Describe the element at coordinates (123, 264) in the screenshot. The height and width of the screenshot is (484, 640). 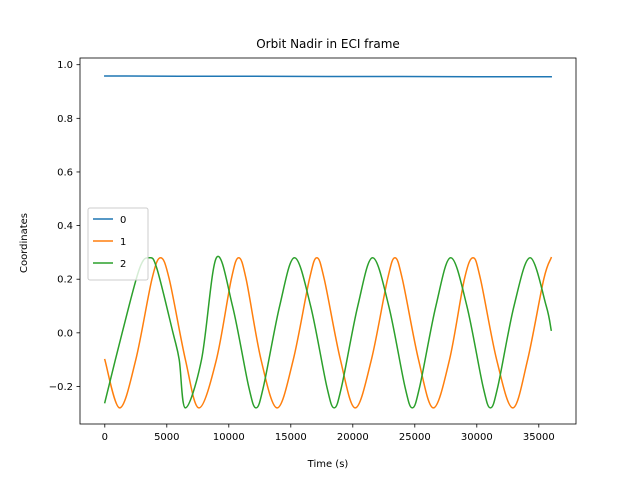
I see `legend-label-2: 2` at that location.